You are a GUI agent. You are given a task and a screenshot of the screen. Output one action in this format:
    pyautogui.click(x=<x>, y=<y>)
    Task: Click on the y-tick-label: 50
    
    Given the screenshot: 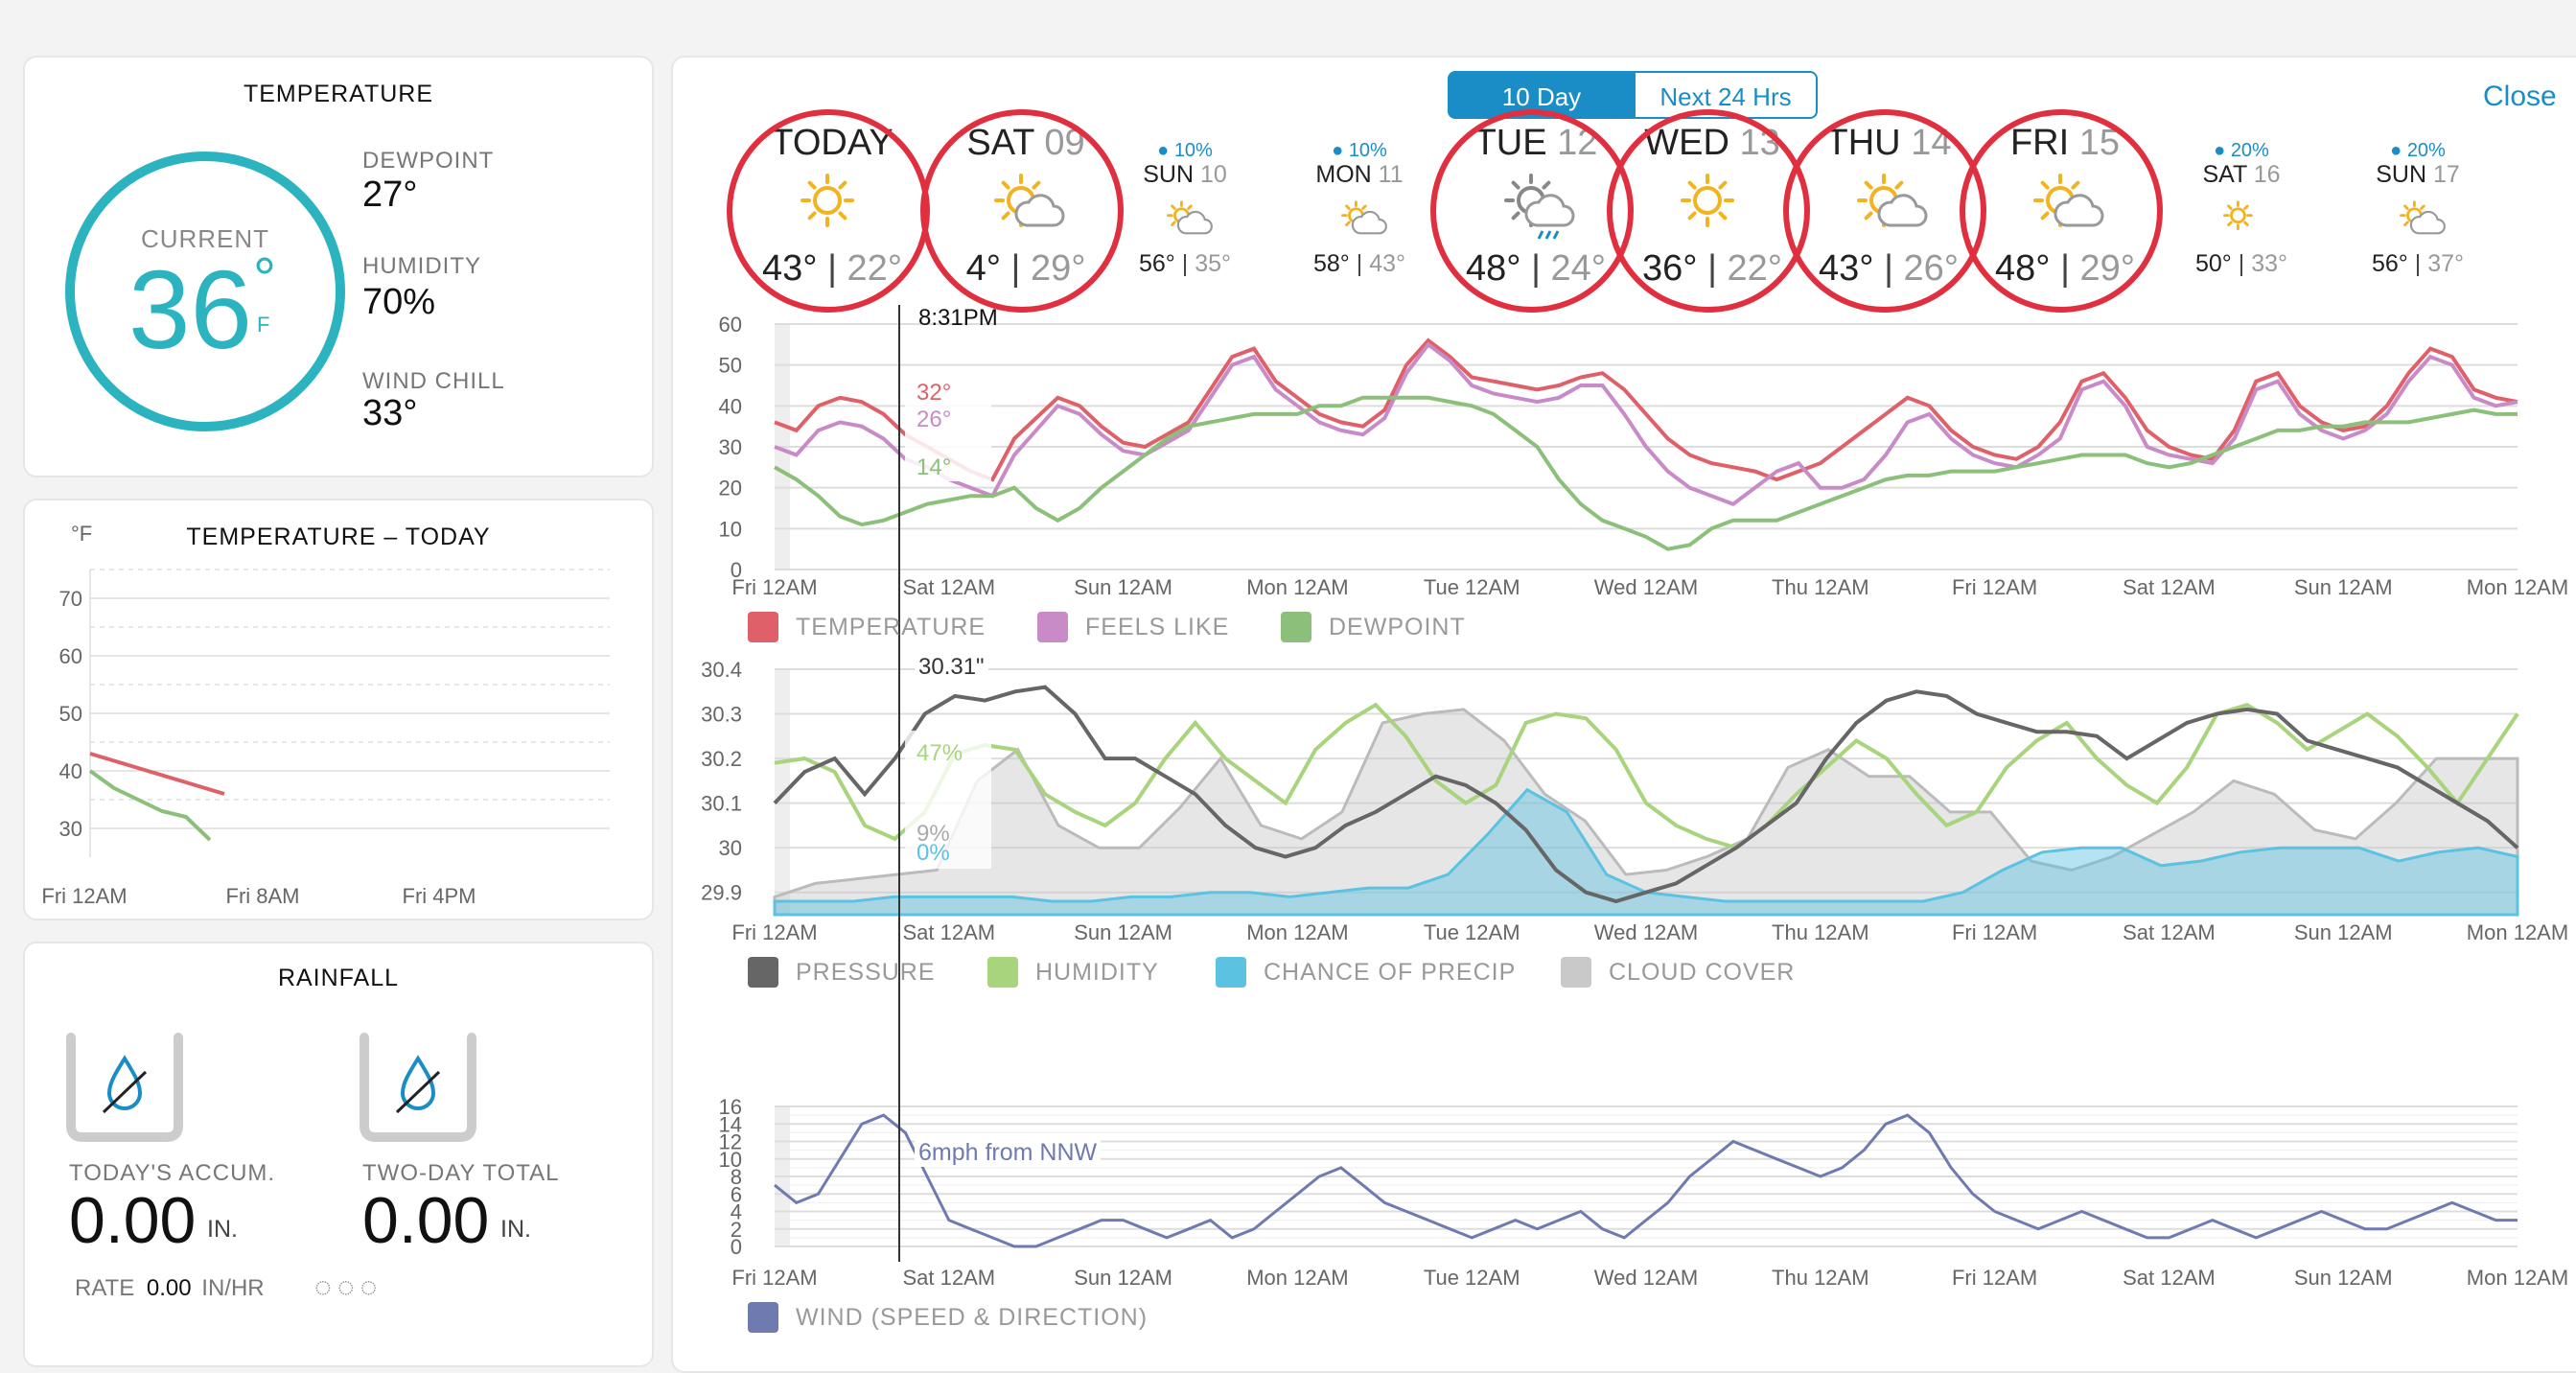 What is the action you would take?
    pyautogui.click(x=70, y=714)
    